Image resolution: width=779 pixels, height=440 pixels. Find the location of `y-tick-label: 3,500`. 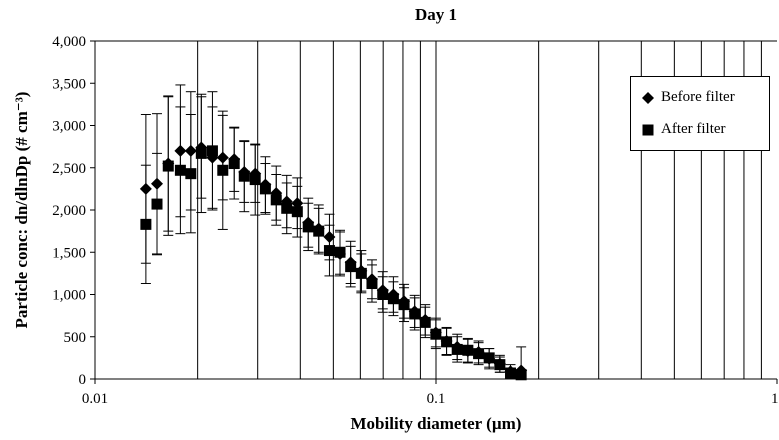

y-tick-label: 3,500 is located at coordinates (69, 84).